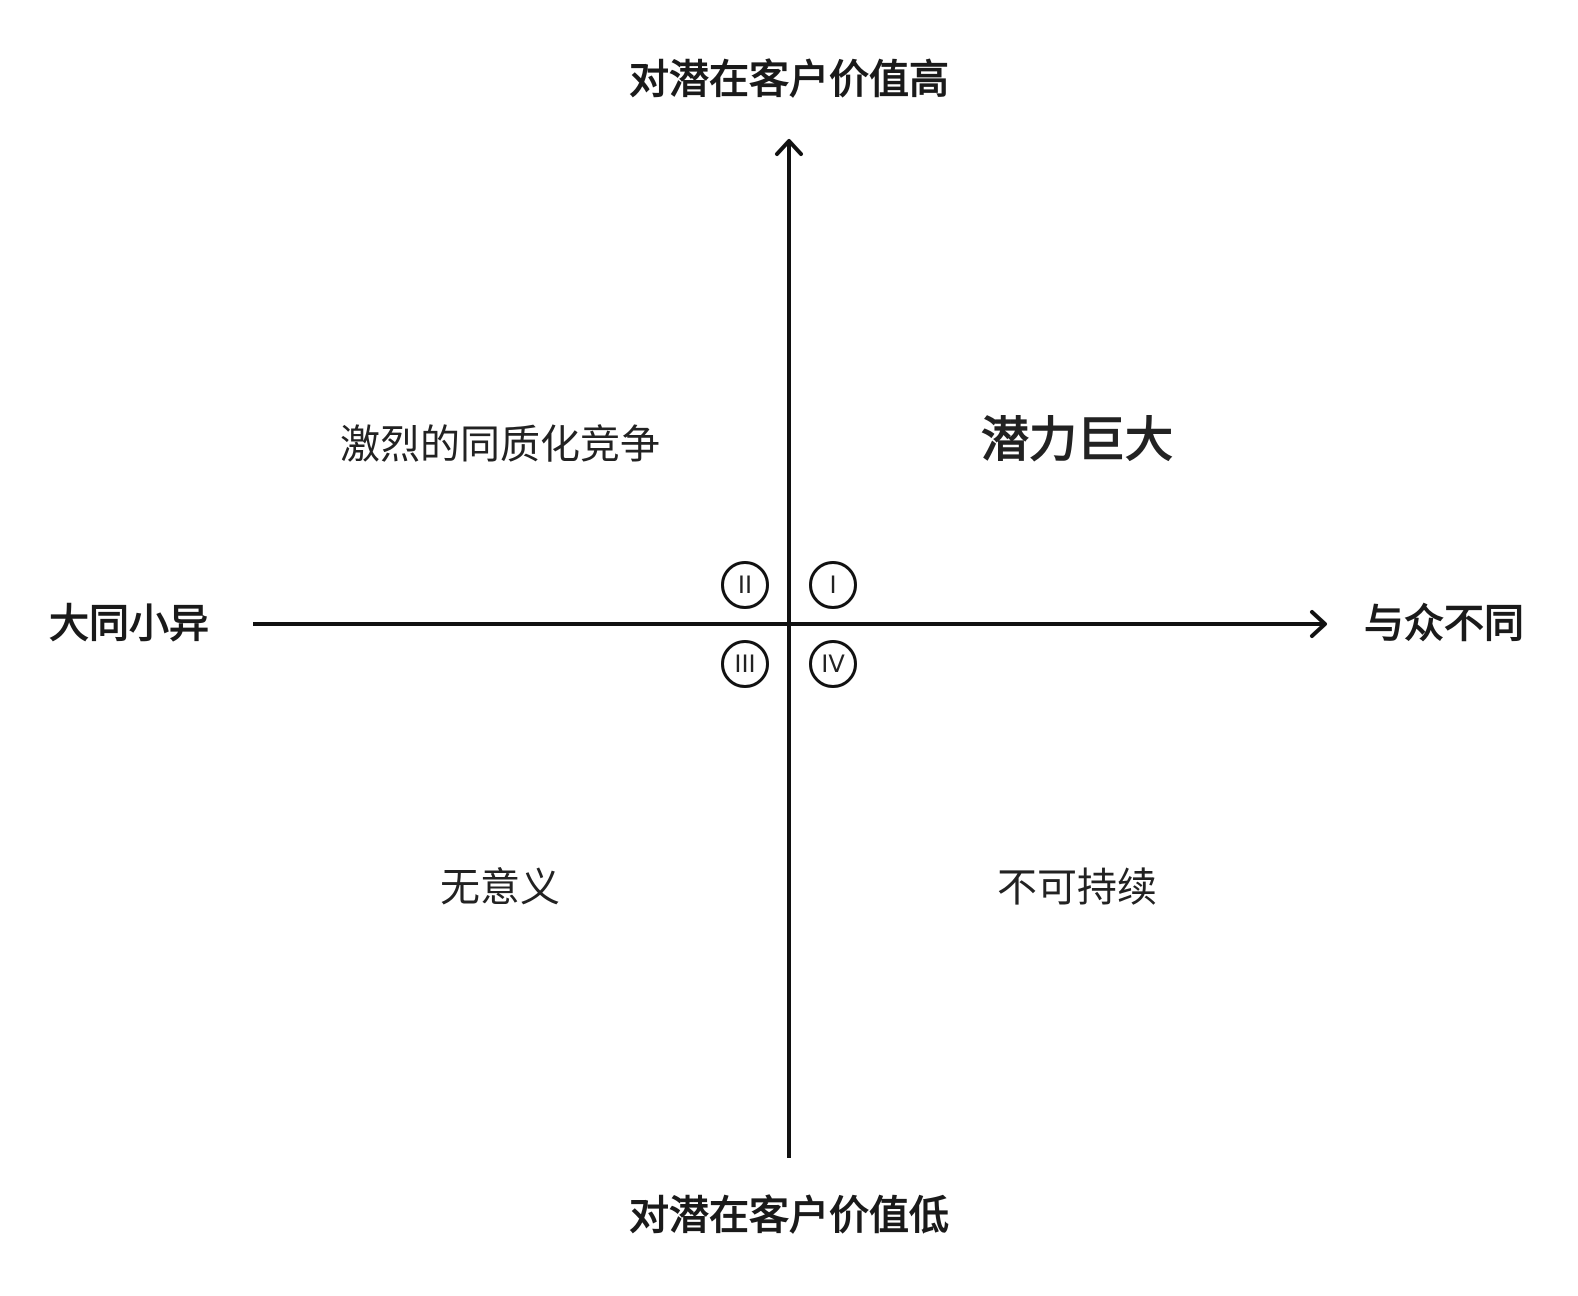 Image resolution: width=1578 pixels, height=1296 pixels. What do you see at coordinates (745, 585) in the screenshot?
I see `quadrant-2-badge: II` at bounding box center [745, 585].